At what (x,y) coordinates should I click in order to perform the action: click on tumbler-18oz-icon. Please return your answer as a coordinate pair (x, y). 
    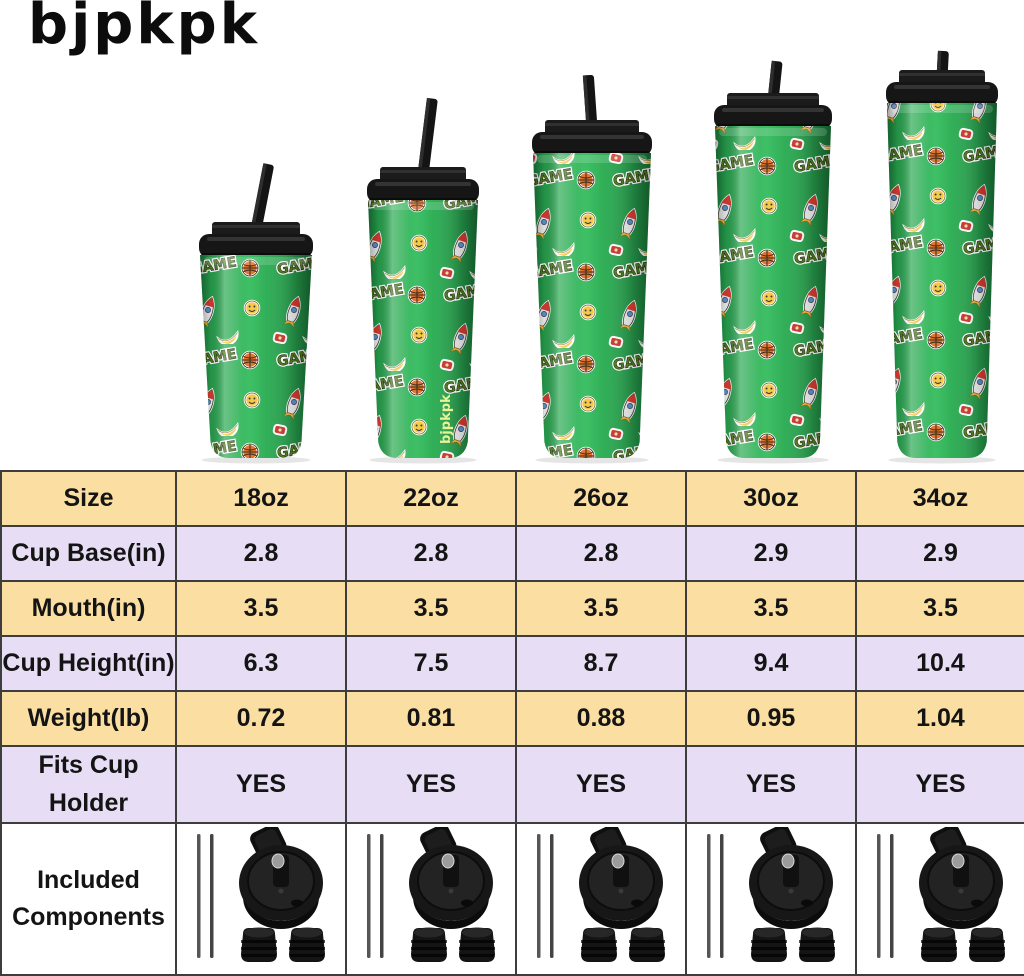
    Looking at the image, I should click on (256, 313).